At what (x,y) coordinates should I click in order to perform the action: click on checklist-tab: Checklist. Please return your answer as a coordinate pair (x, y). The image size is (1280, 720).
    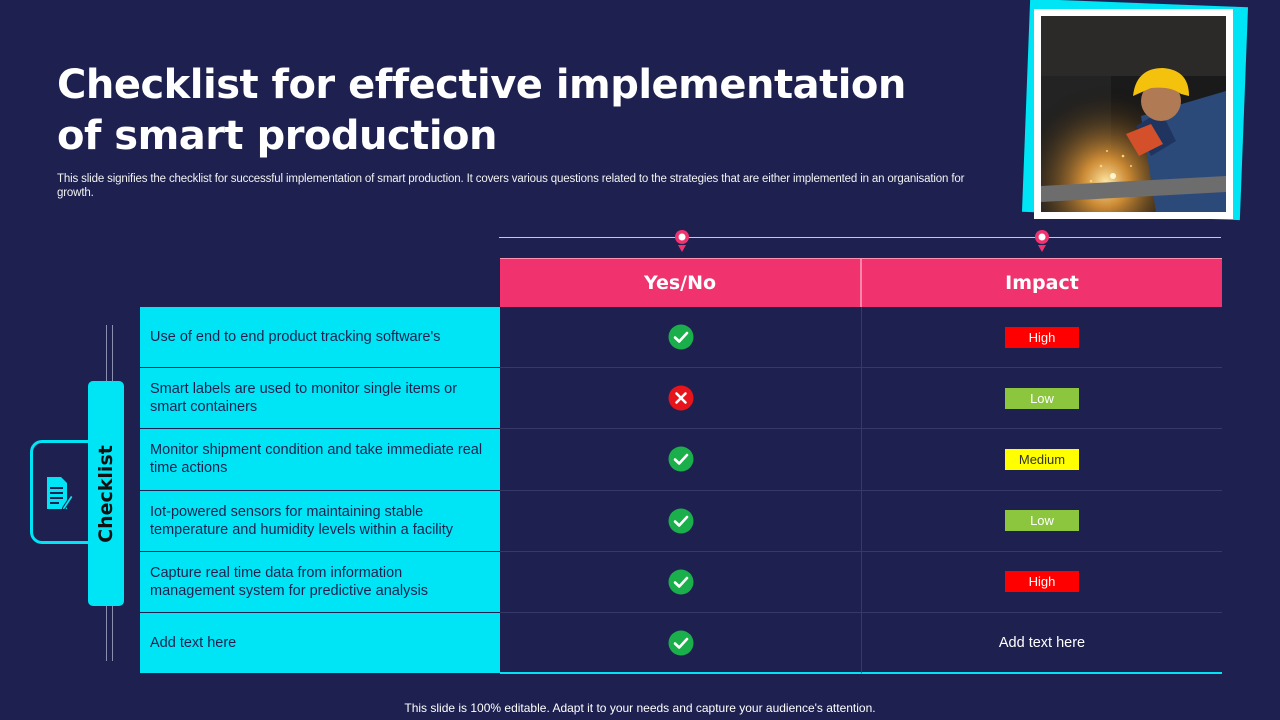
    Looking at the image, I should click on (106, 493).